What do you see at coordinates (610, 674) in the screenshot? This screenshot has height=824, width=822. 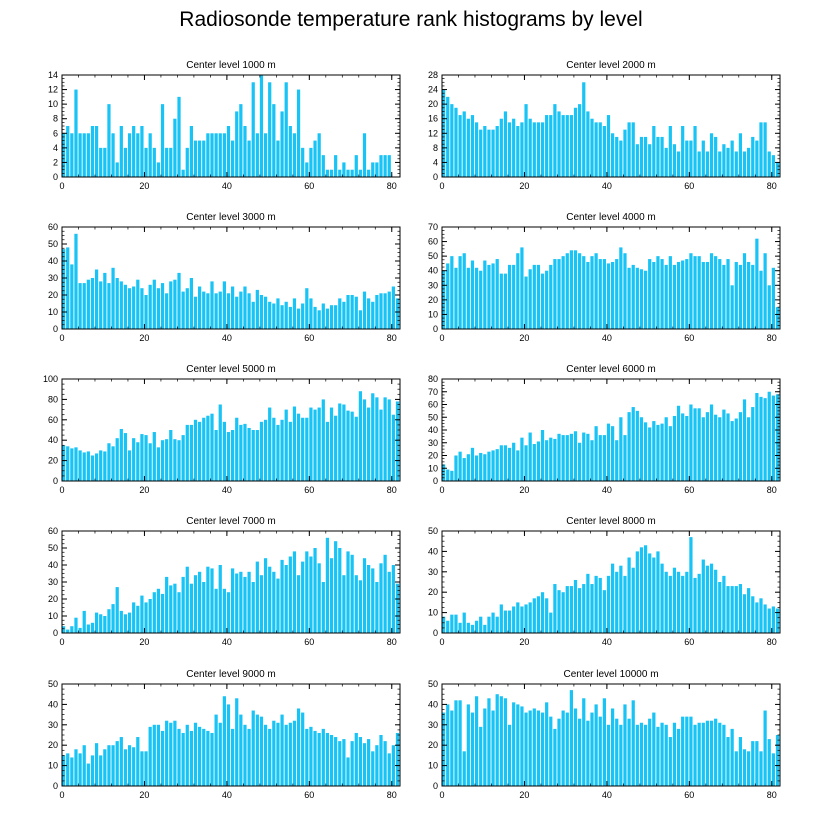 I see `panel-title: Center level 10000 m` at bounding box center [610, 674].